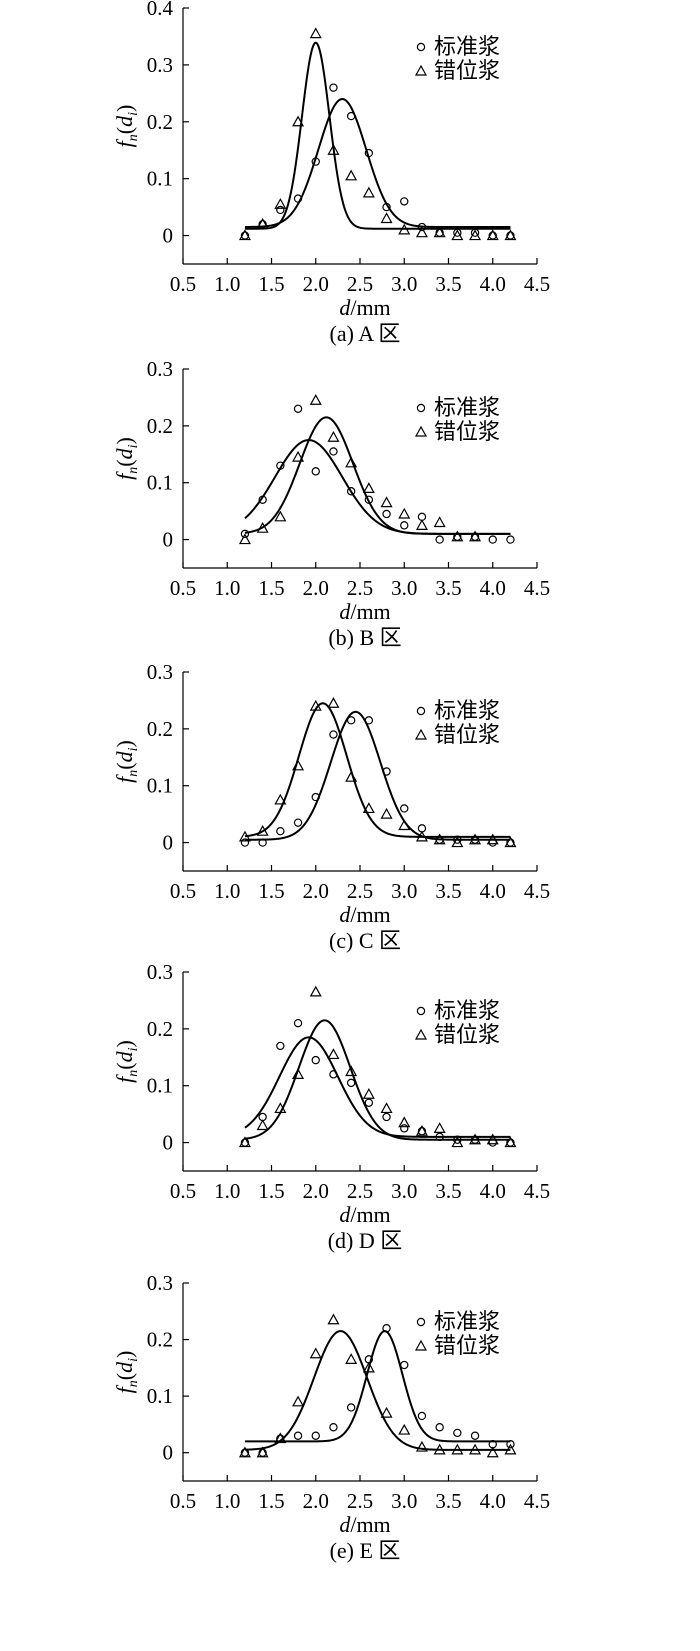  Describe the element at coordinates (168, 540) in the screenshot. I see `y-tick-label: 0` at that location.